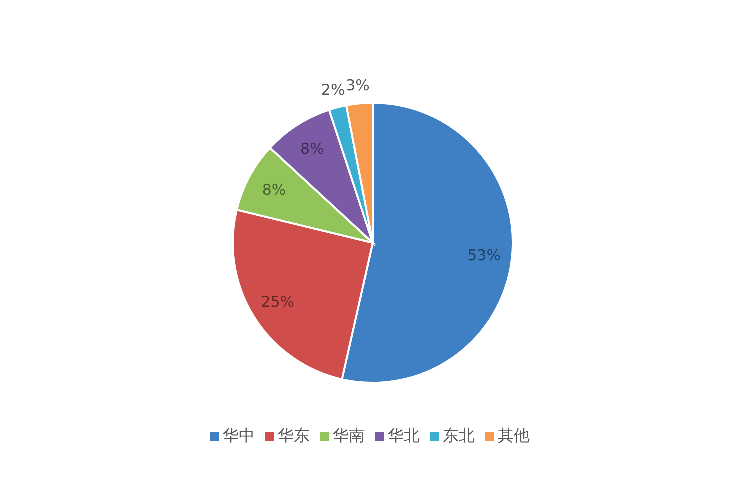 The width and height of the screenshot is (750, 492). I want to click on legend-label: 东北, so click(459, 435).